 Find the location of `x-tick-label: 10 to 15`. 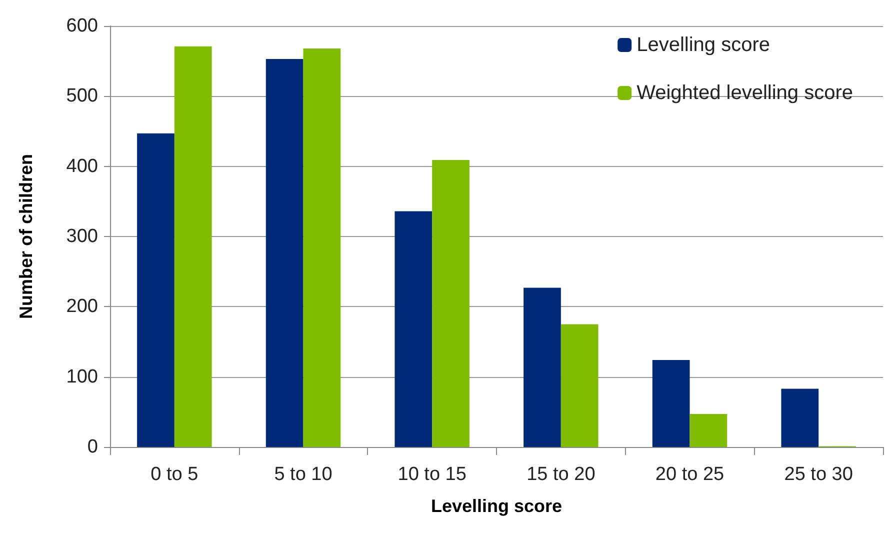

x-tick-label: 10 to 15 is located at coordinates (432, 474).